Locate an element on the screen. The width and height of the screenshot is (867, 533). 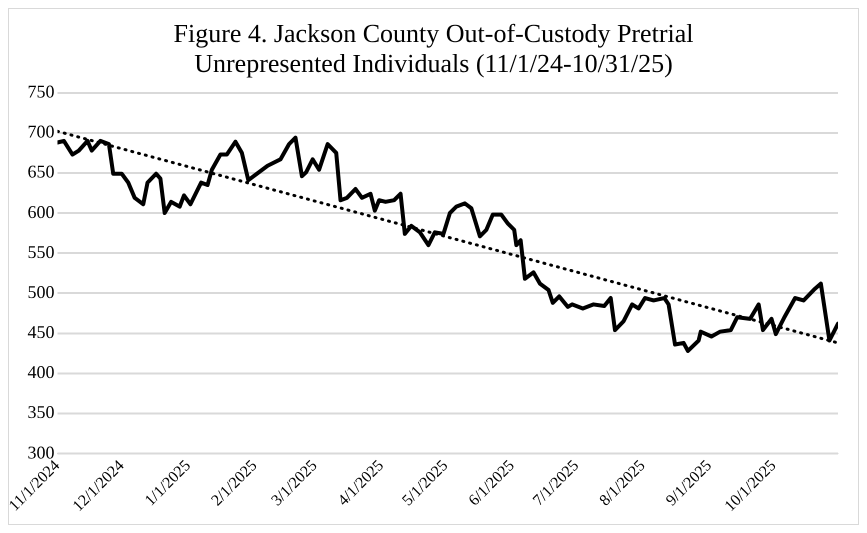
y-tick-label: 750 is located at coordinates (40, 92).